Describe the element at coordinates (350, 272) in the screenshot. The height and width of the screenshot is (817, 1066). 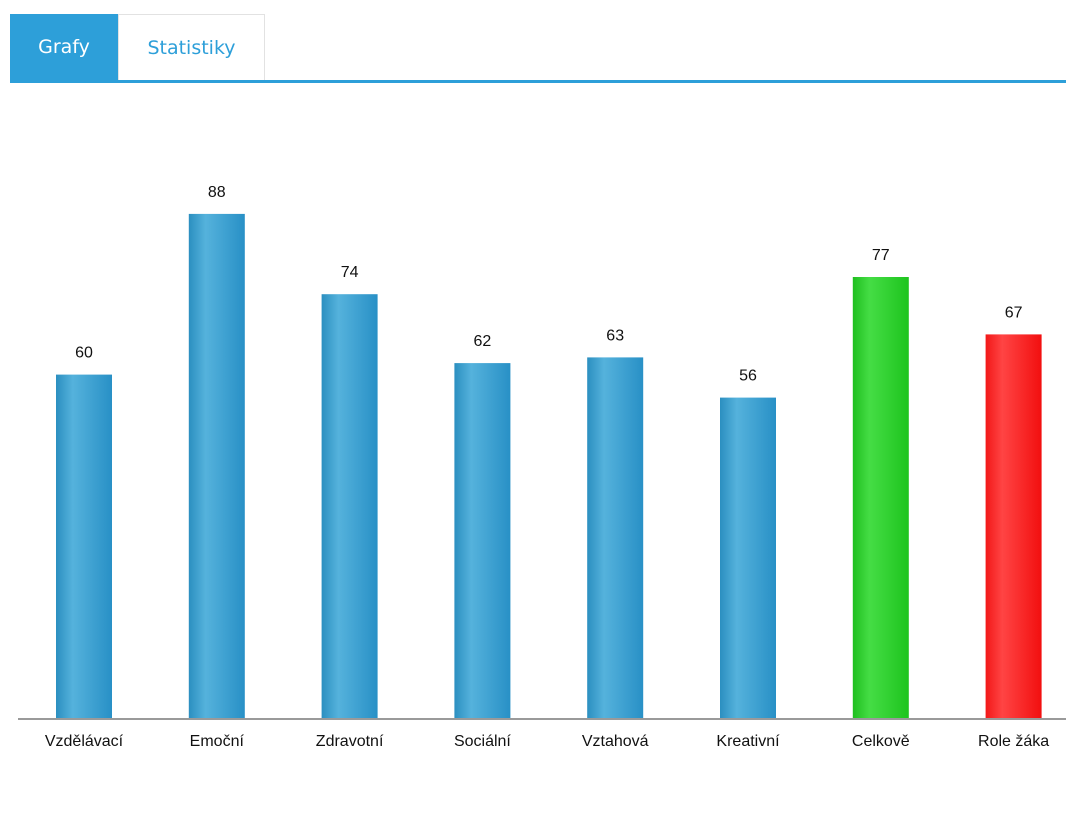
I see `bar-value-label: 74` at that location.